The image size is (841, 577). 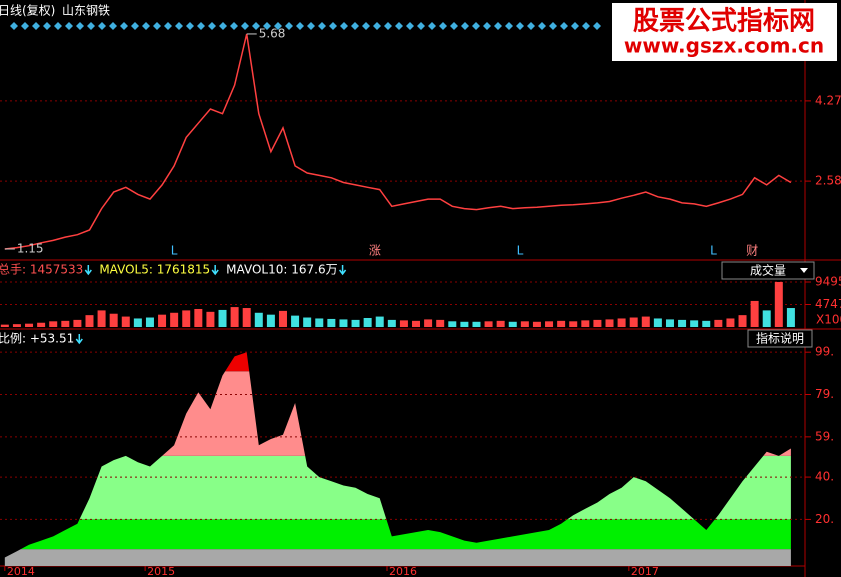 I want to click on y-tick-label: 20., so click(x=824, y=519).